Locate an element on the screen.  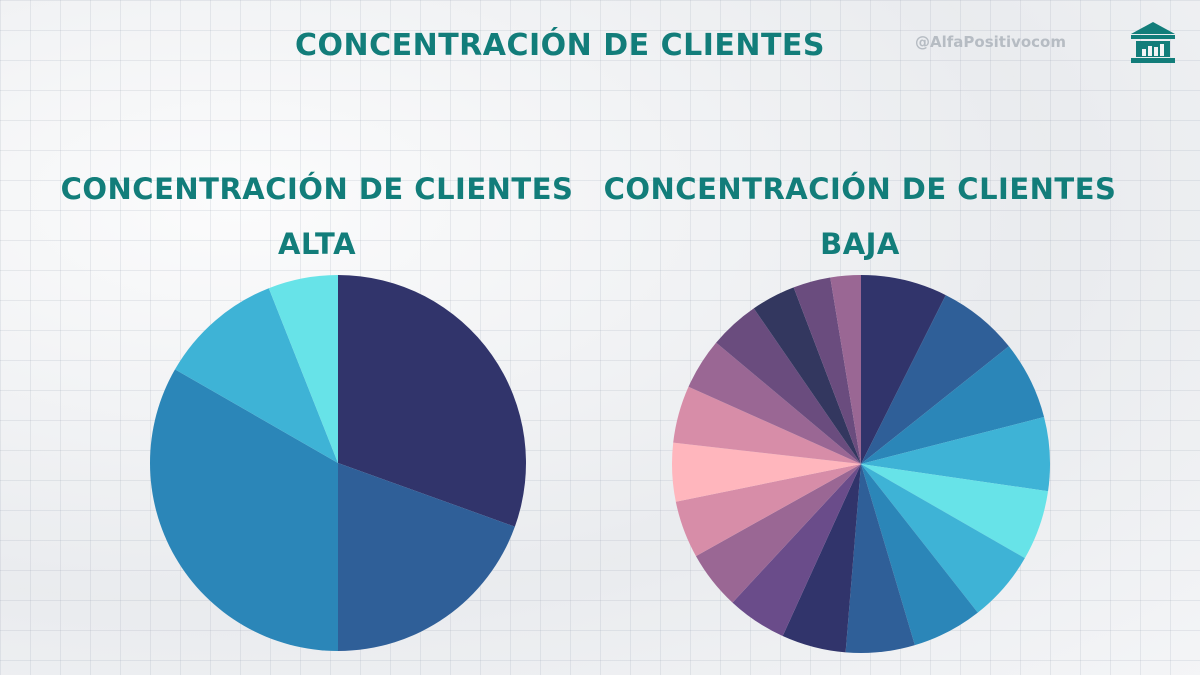
chart-title-alta: Concentración de clientes alta is located at coordinates (317, 217).